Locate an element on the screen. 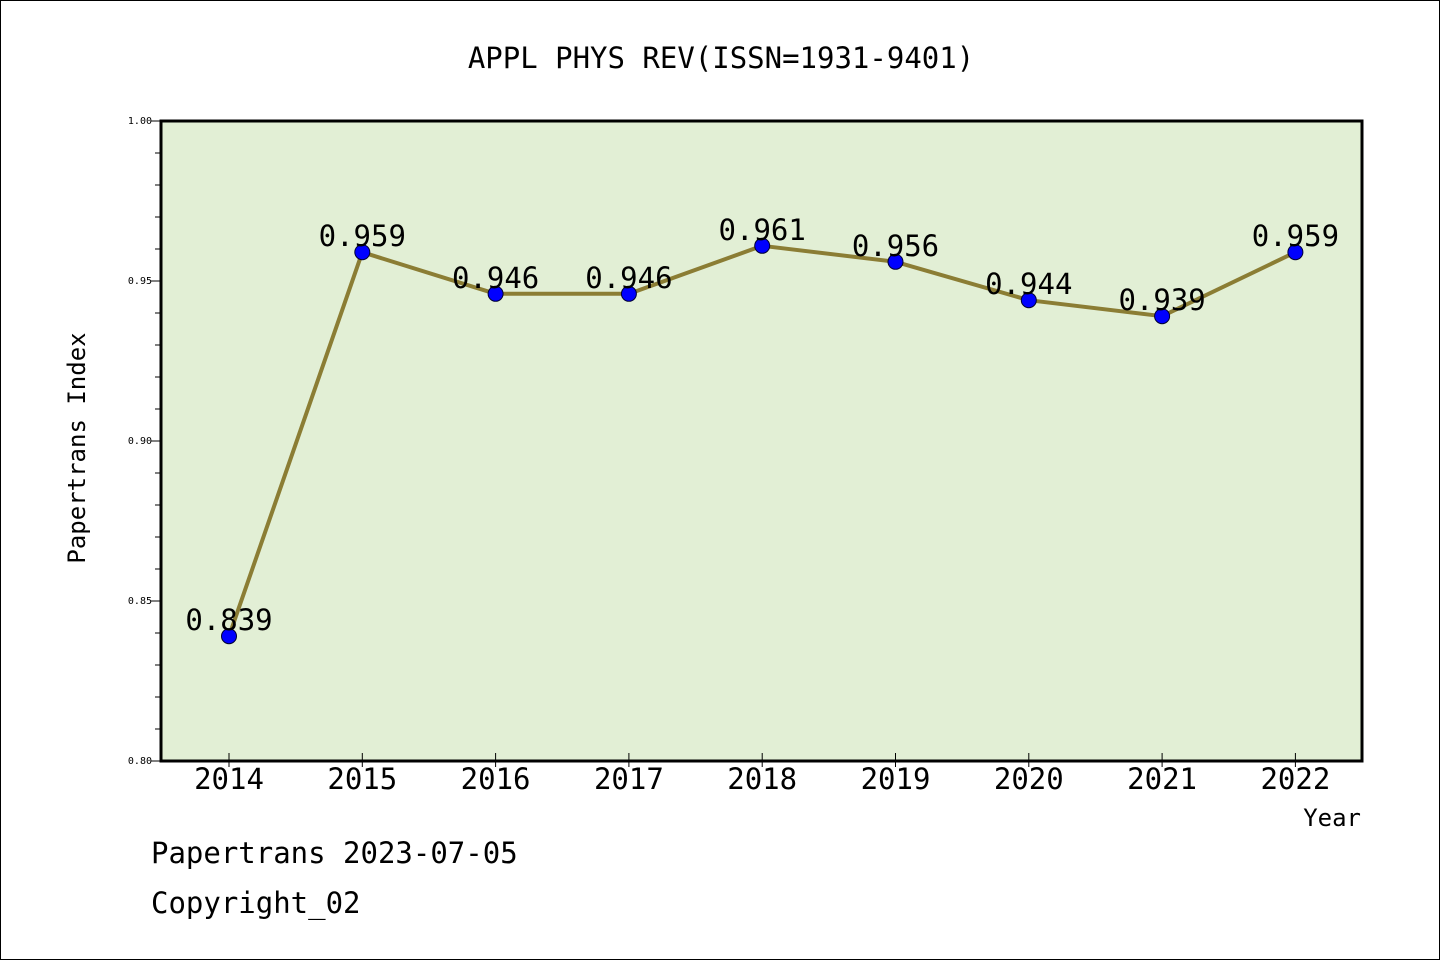 The width and height of the screenshot is (1440, 960). x-tick-label: 2021 is located at coordinates (1162, 779).